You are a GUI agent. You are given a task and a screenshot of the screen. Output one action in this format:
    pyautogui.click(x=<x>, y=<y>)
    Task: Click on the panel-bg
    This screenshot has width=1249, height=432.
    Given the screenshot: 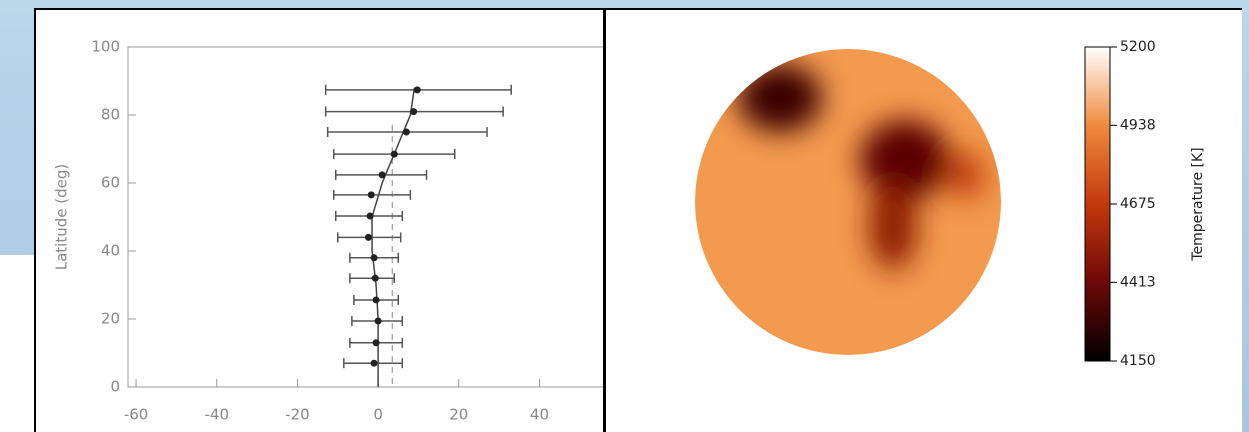 What is the action you would take?
    pyautogui.click(x=18, y=343)
    